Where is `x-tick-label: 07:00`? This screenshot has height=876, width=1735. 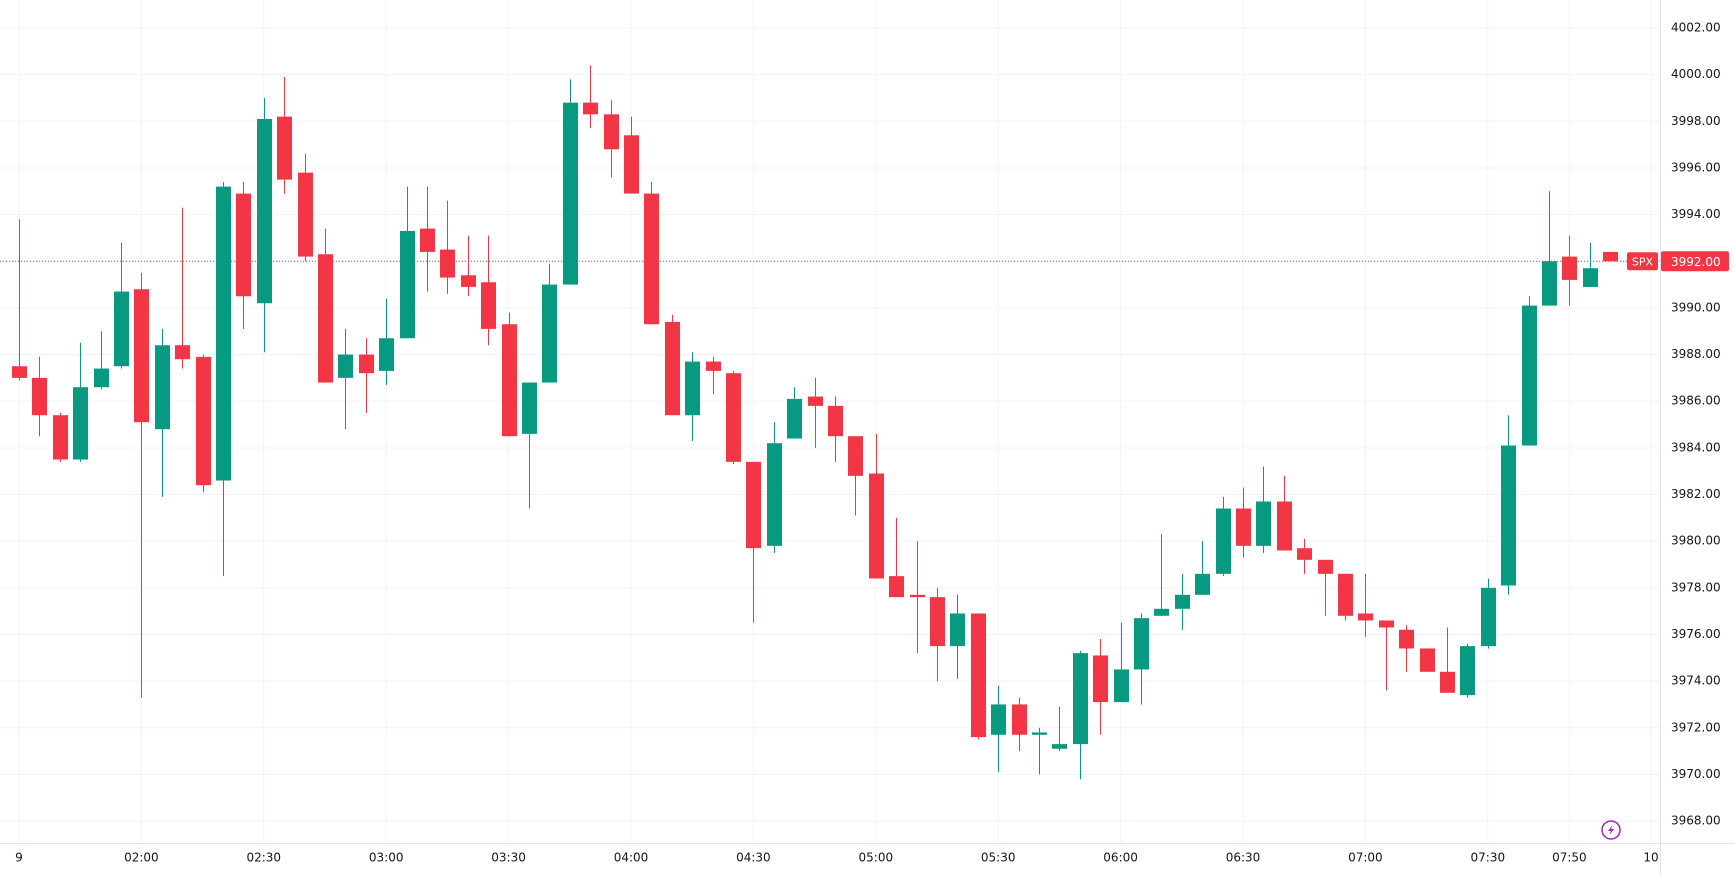 x-tick-label: 07:00 is located at coordinates (1365, 858).